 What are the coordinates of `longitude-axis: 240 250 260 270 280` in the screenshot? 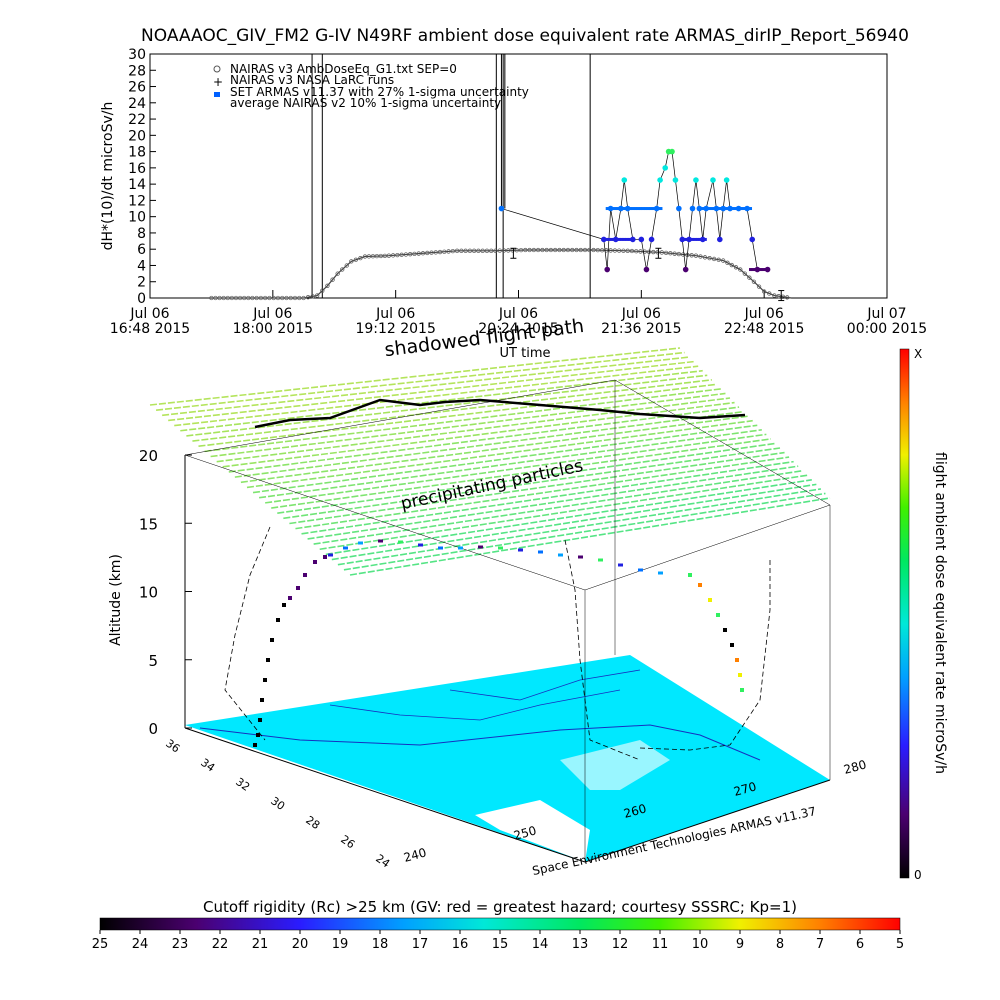 It's located at (635, 810).